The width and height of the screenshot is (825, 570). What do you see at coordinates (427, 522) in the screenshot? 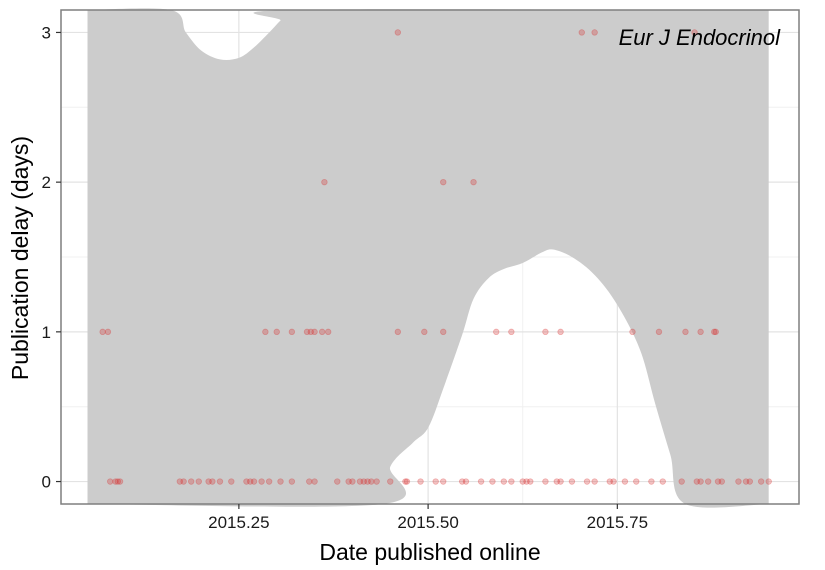
I see `x-tick-label: 2015.50` at bounding box center [427, 522].